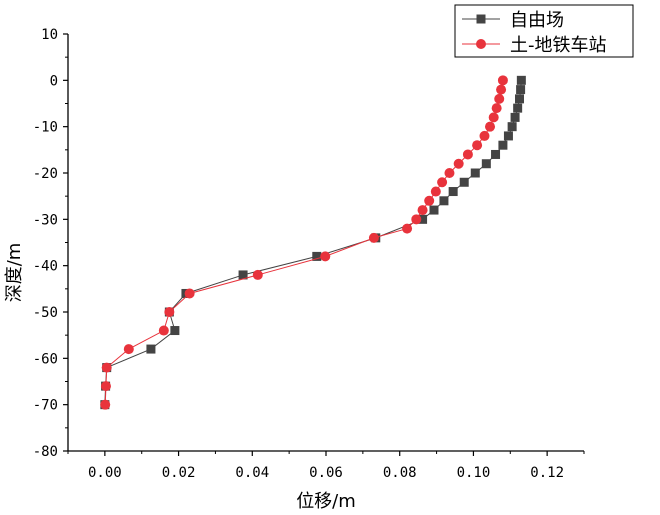 This screenshot has width=660, height=515. What do you see at coordinates (45, 452) in the screenshot?
I see `y-tick-label: -80` at bounding box center [45, 452].